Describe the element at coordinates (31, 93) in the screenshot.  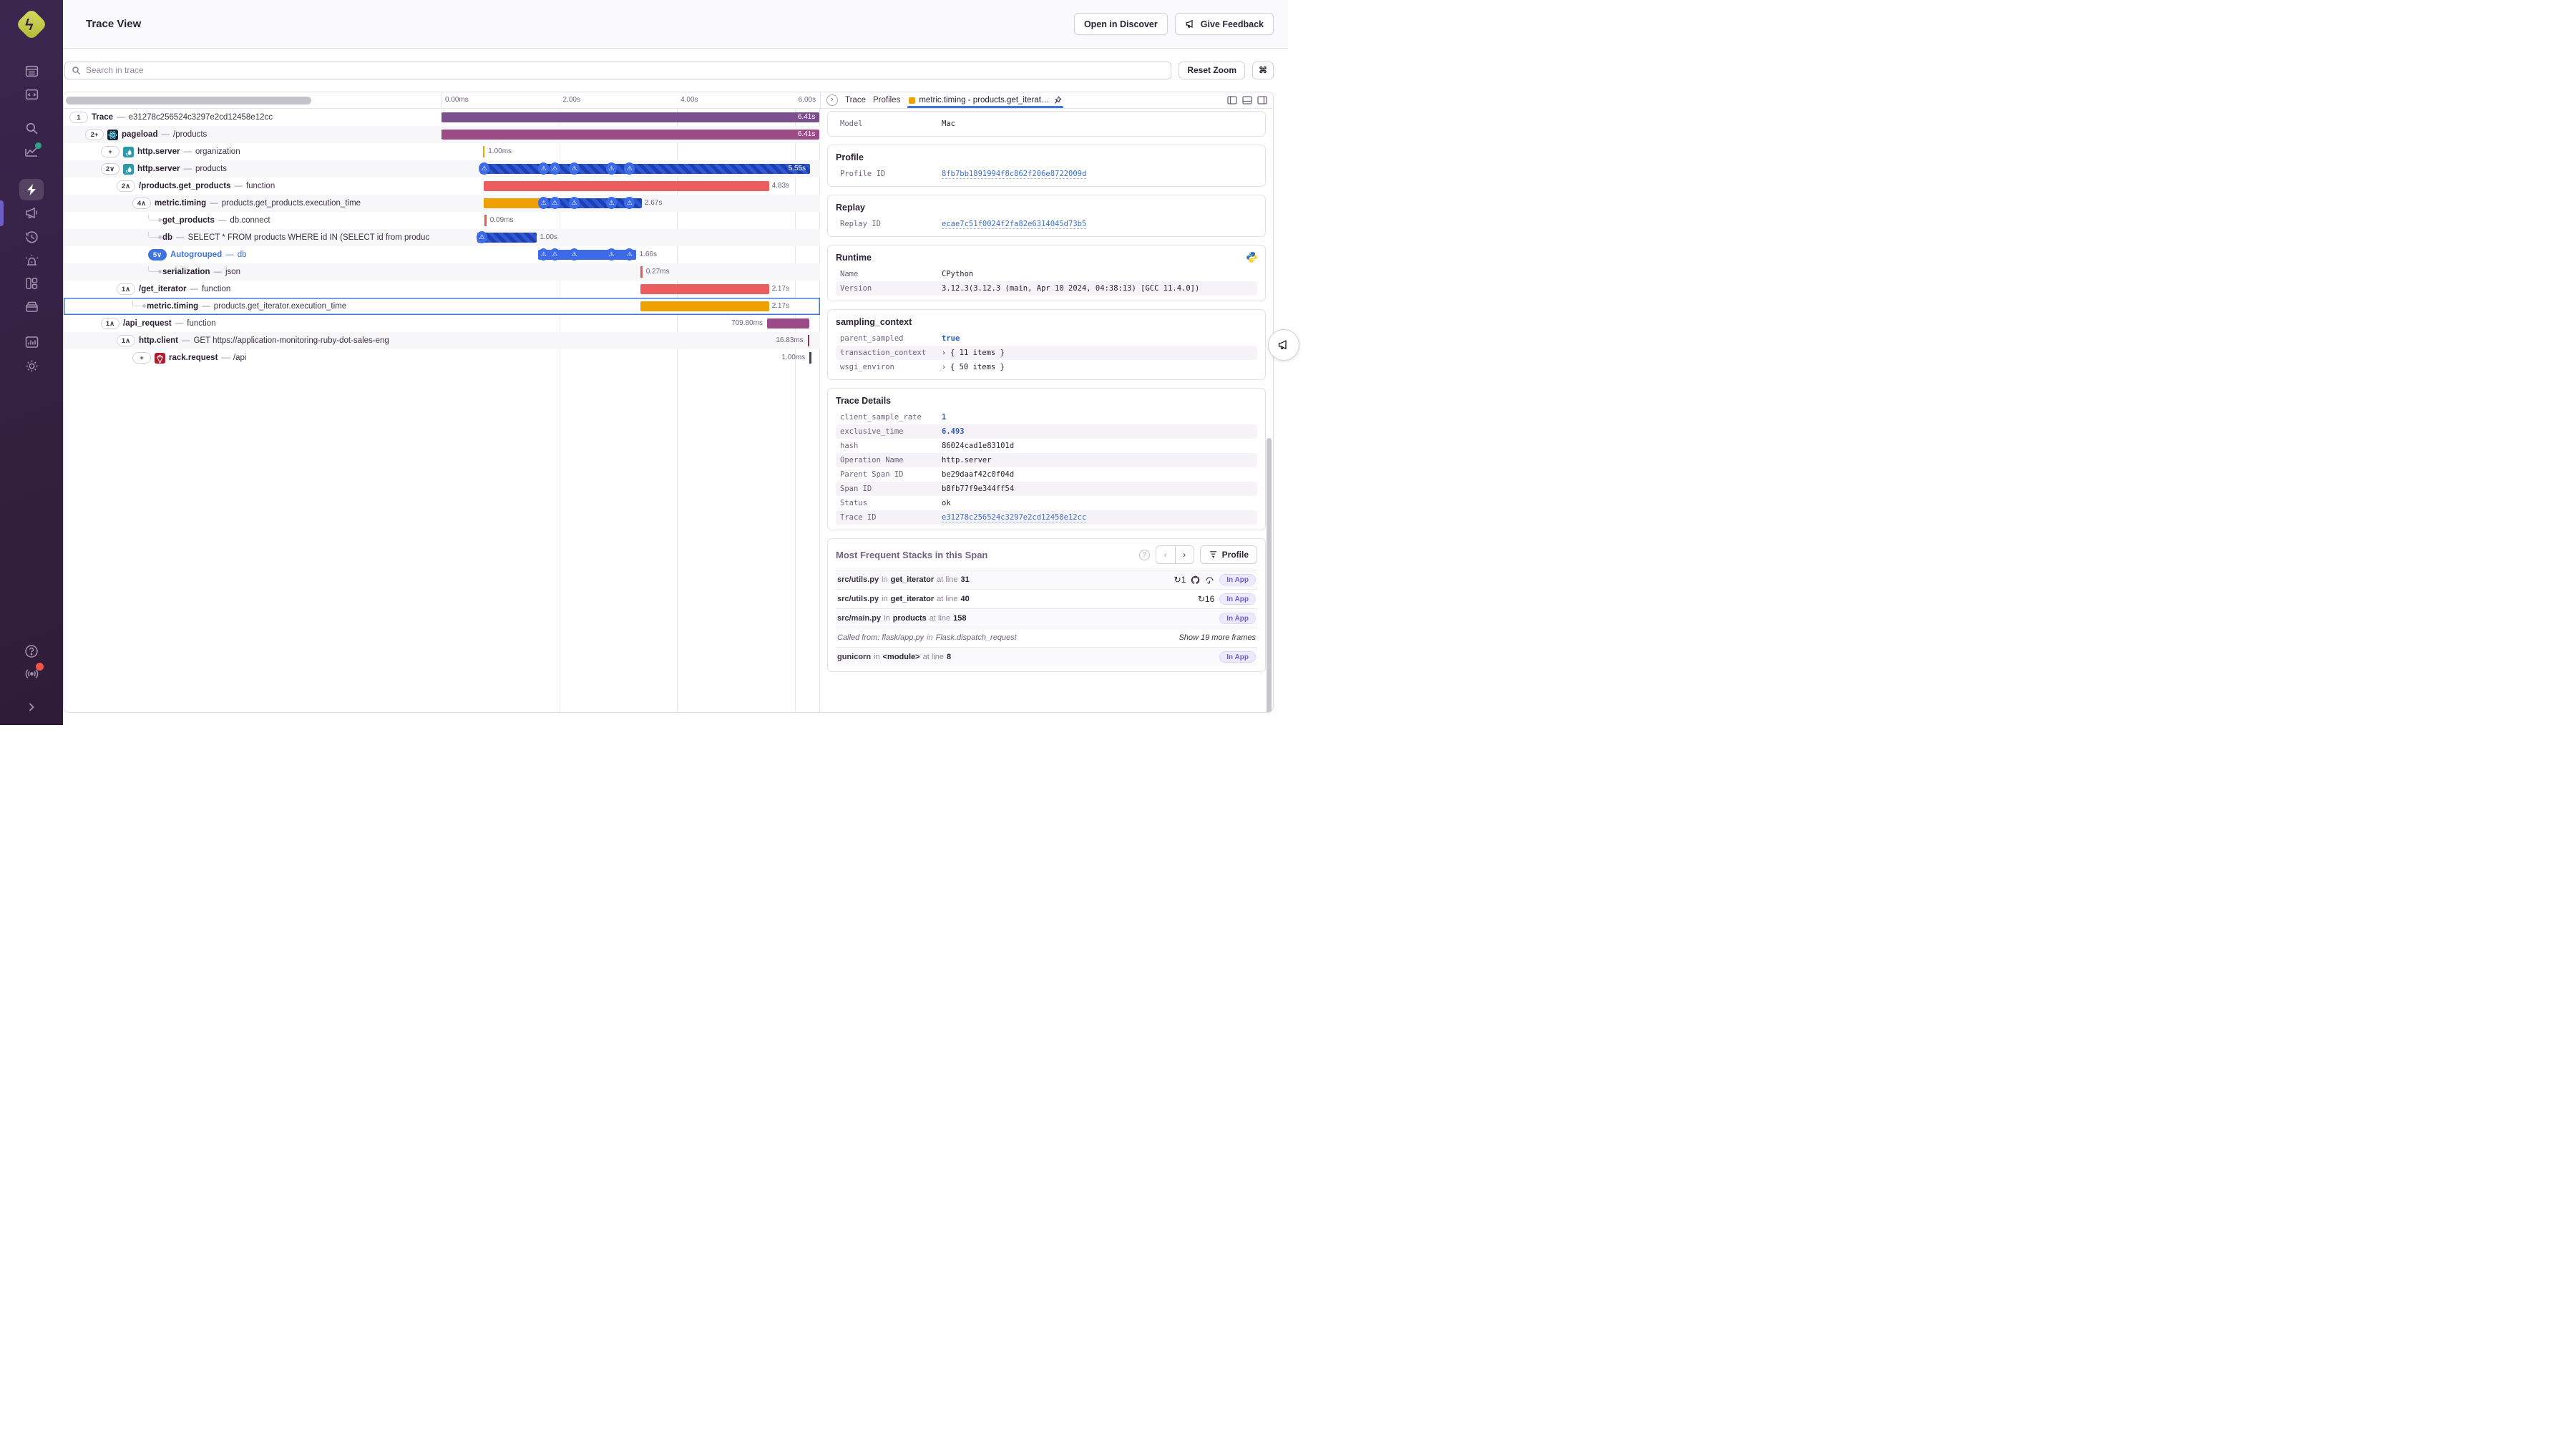
I see `projects-icon` at that location.